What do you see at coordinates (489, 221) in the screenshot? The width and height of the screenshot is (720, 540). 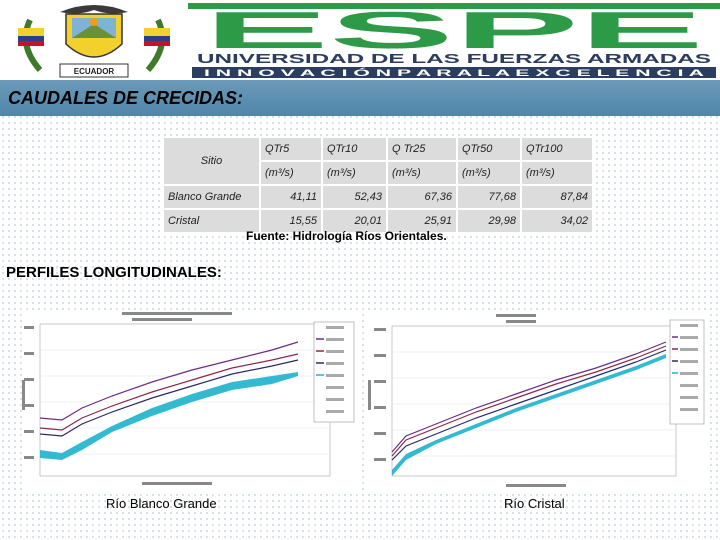 I see `flow-value: 29,98` at bounding box center [489, 221].